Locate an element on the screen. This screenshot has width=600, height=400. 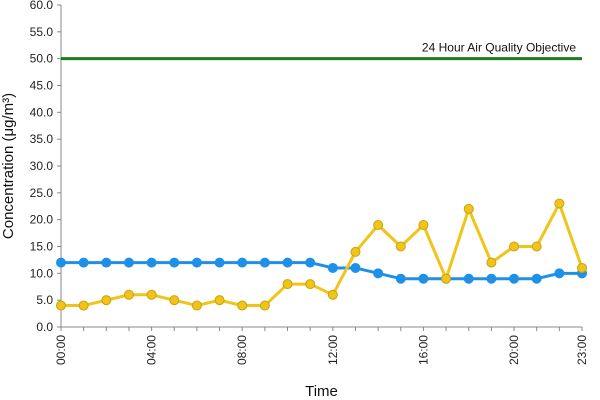
y-axis-title: Concentration (μg/m³) is located at coordinates (8, 166).